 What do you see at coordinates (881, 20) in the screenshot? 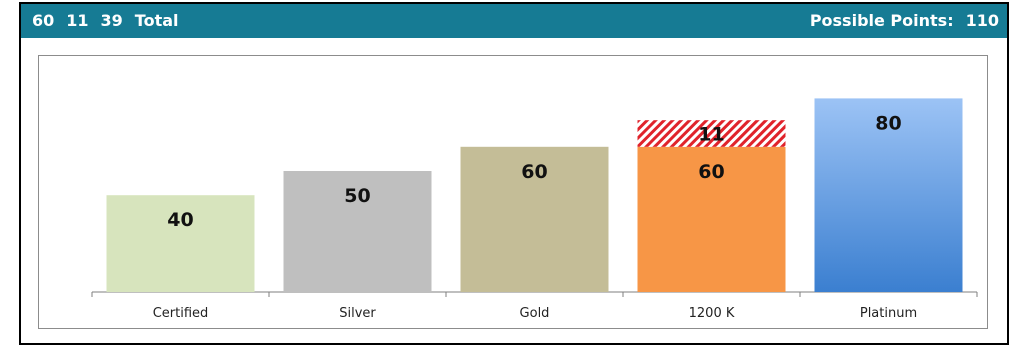
I see `possible-points-label: Possible Points:` at bounding box center [881, 20].